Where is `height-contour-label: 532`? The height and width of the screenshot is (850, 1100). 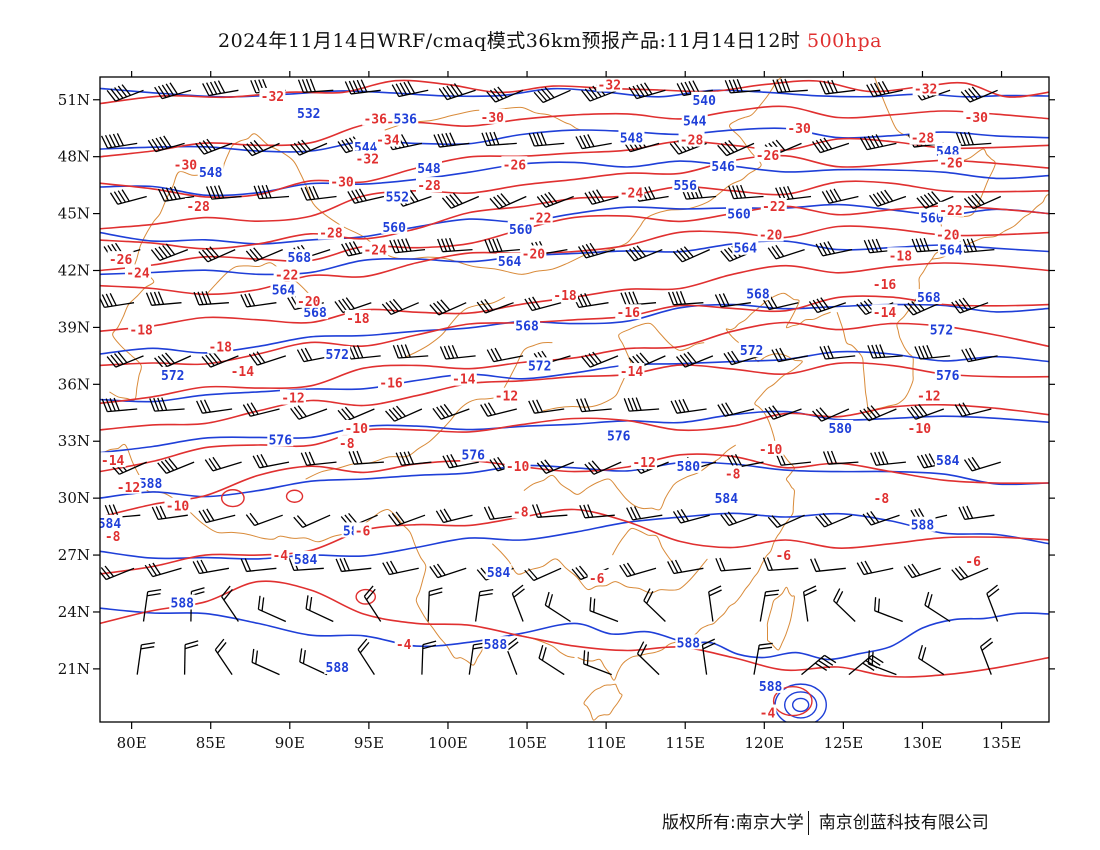
height-contour-label: 532 is located at coordinates (308, 114).